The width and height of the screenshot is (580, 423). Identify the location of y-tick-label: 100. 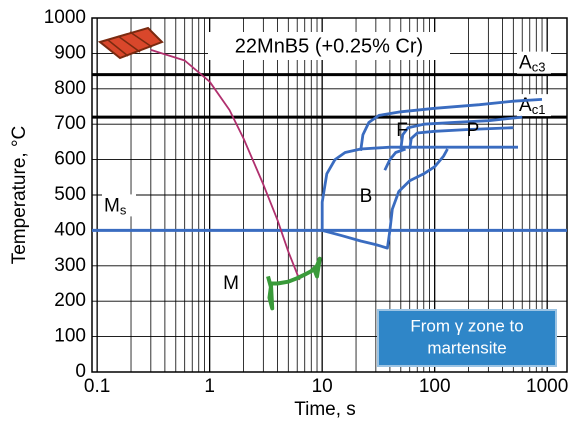
(70, 336).